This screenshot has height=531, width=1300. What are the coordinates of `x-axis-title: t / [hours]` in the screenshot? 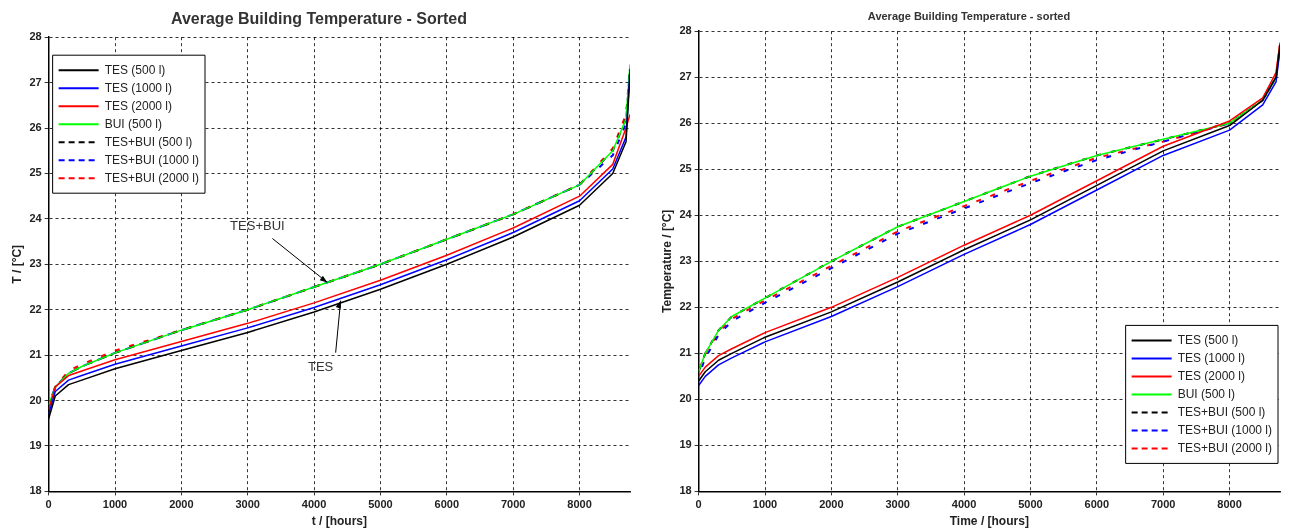 It's located at (339, 521).